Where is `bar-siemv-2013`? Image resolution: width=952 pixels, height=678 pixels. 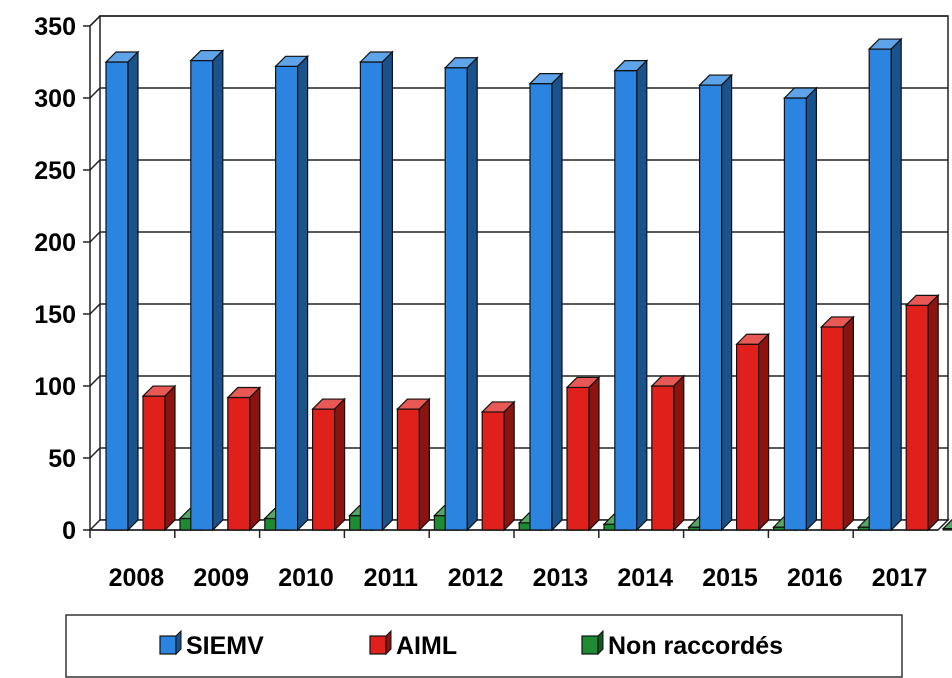
bar-siemv-2013 is located at coordinates (546, 302).